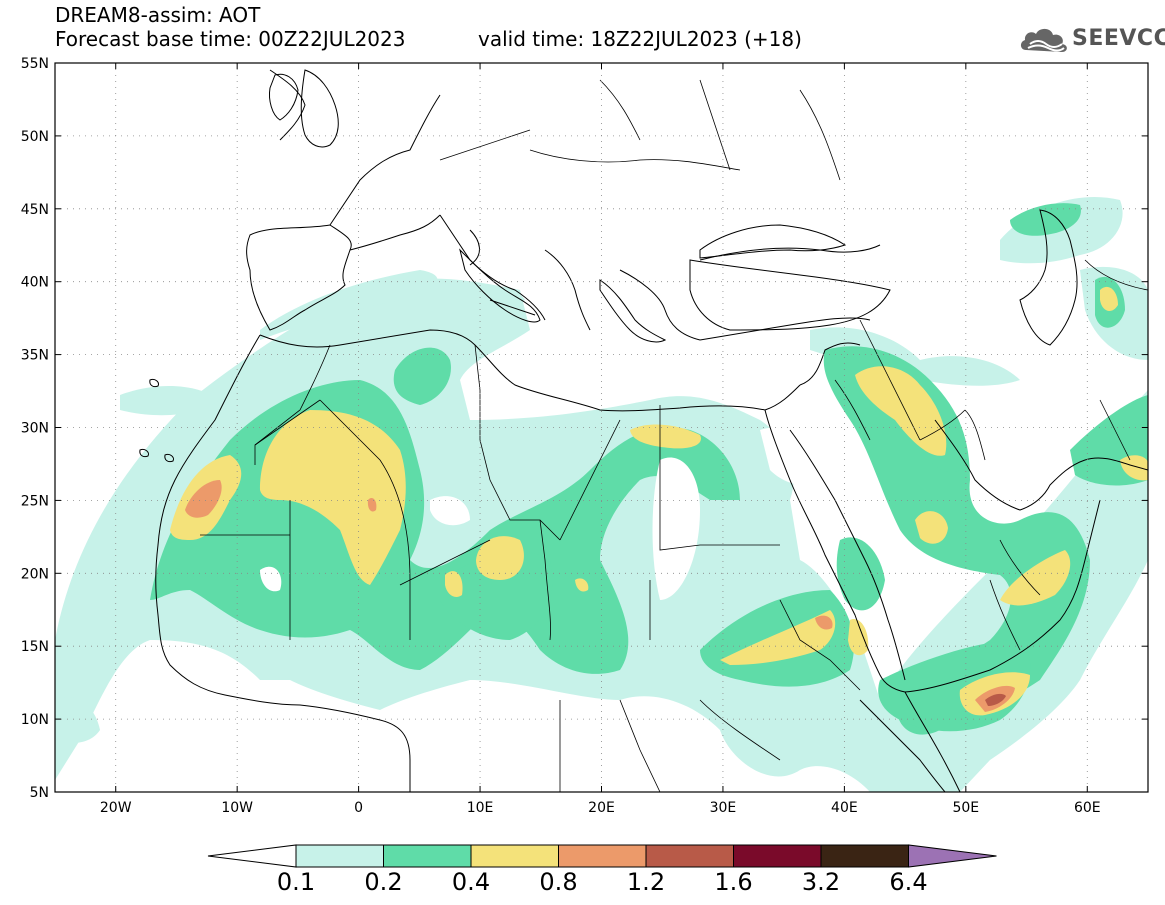 The width and height of the screenshot is (1165, 905). I want to click on colorbar, so click(602, 856).